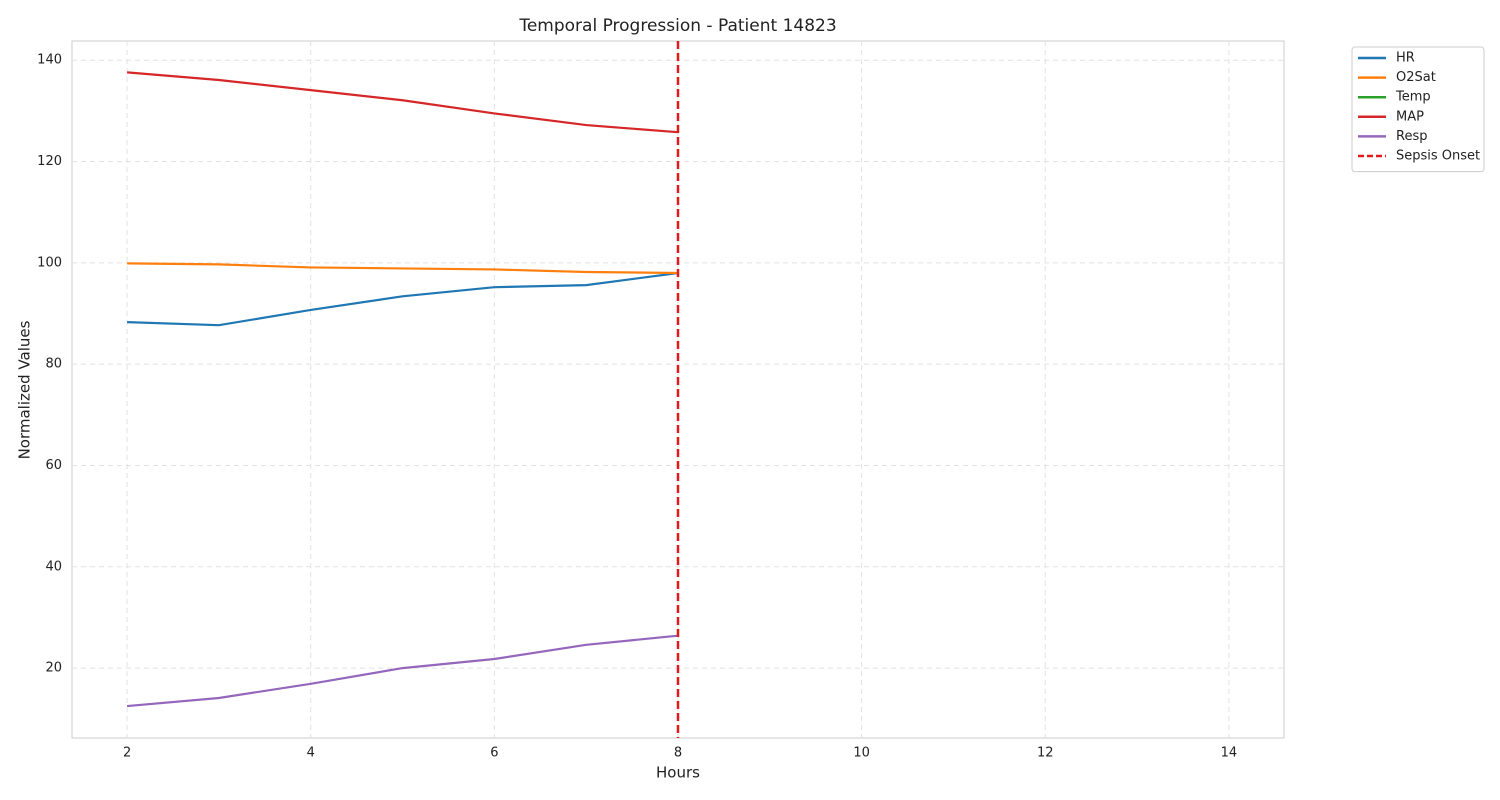 This screenshot has width=1500, height=800. Describe the element at coordinates (1438, 156) in the screenshot. I see `legend-label: Sepsis Onset` at that location.